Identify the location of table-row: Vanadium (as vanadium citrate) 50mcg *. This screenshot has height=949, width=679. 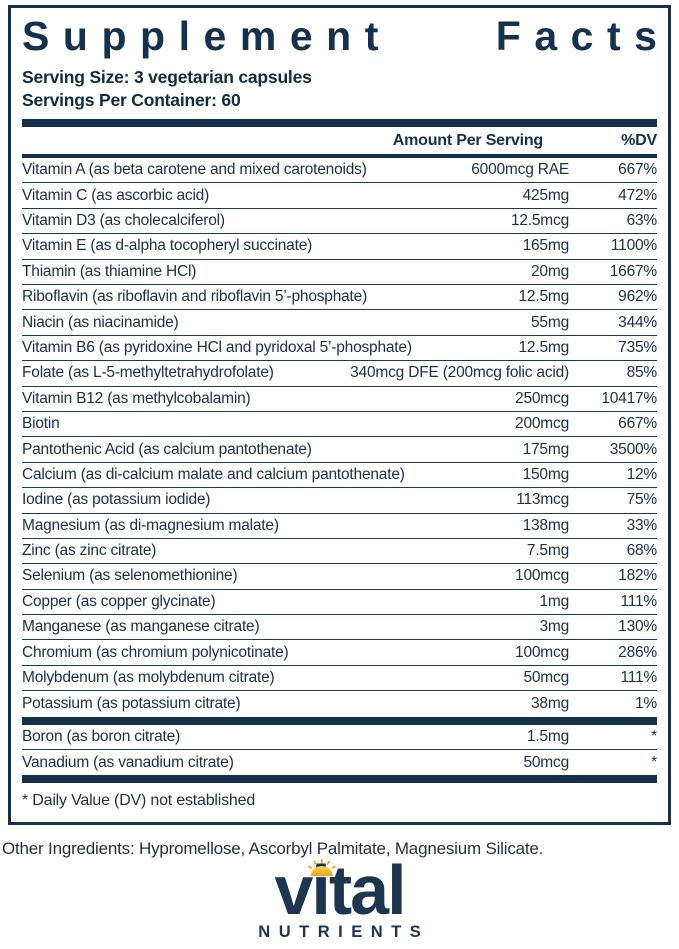
(339, 762).